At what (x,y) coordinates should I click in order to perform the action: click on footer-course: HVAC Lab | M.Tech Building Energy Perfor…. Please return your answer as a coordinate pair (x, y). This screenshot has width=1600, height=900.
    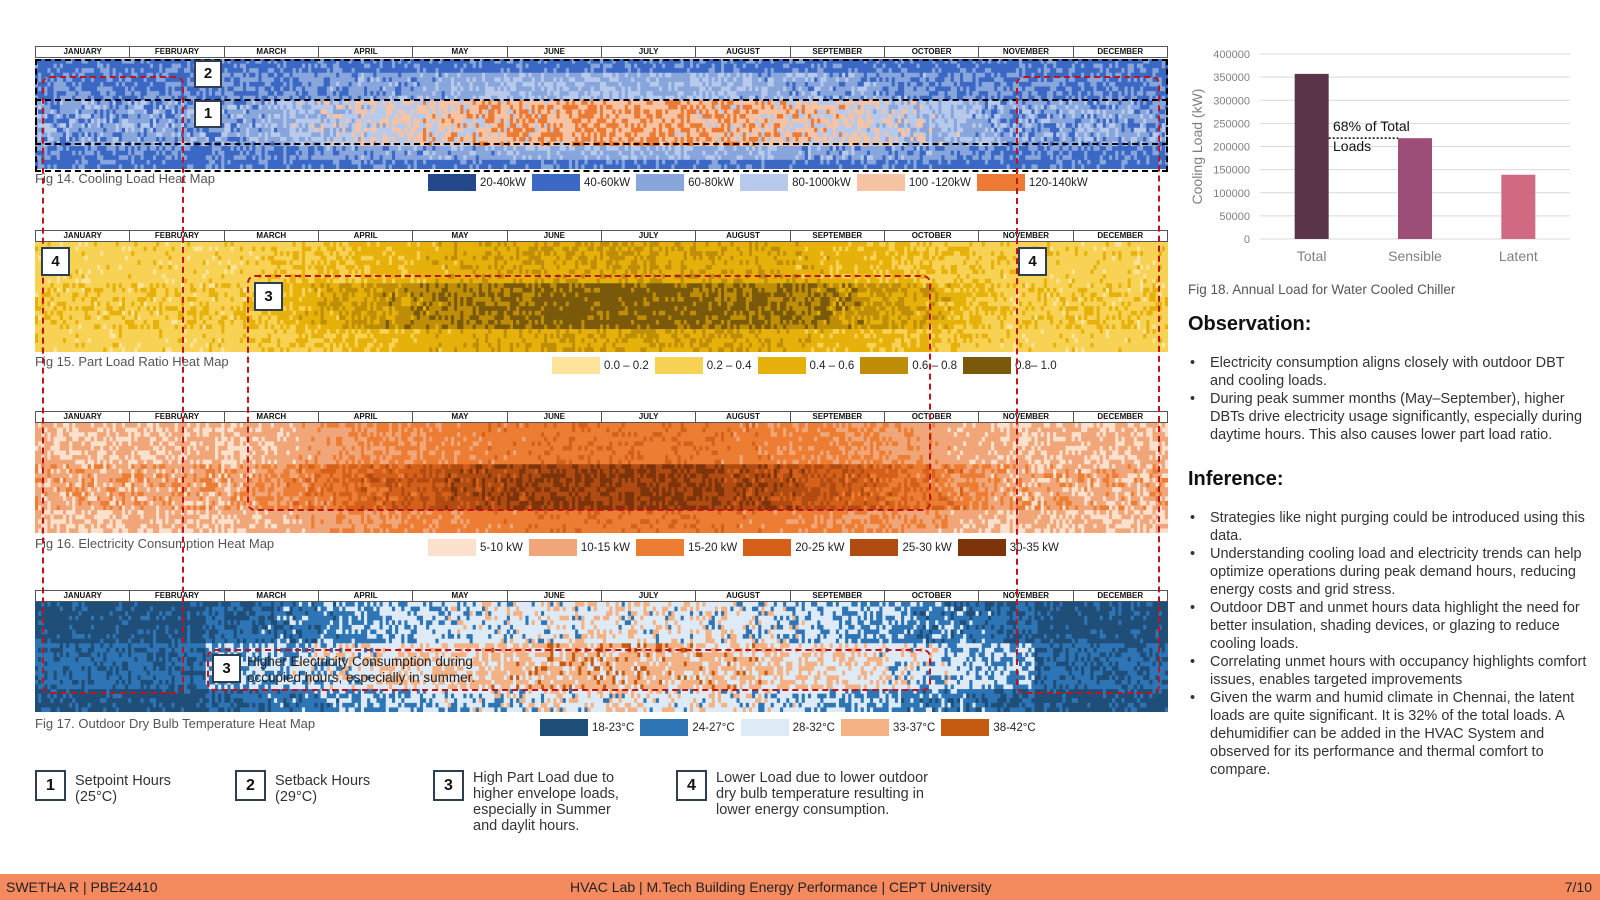
    Looking at the image, I should click on (780, 887).